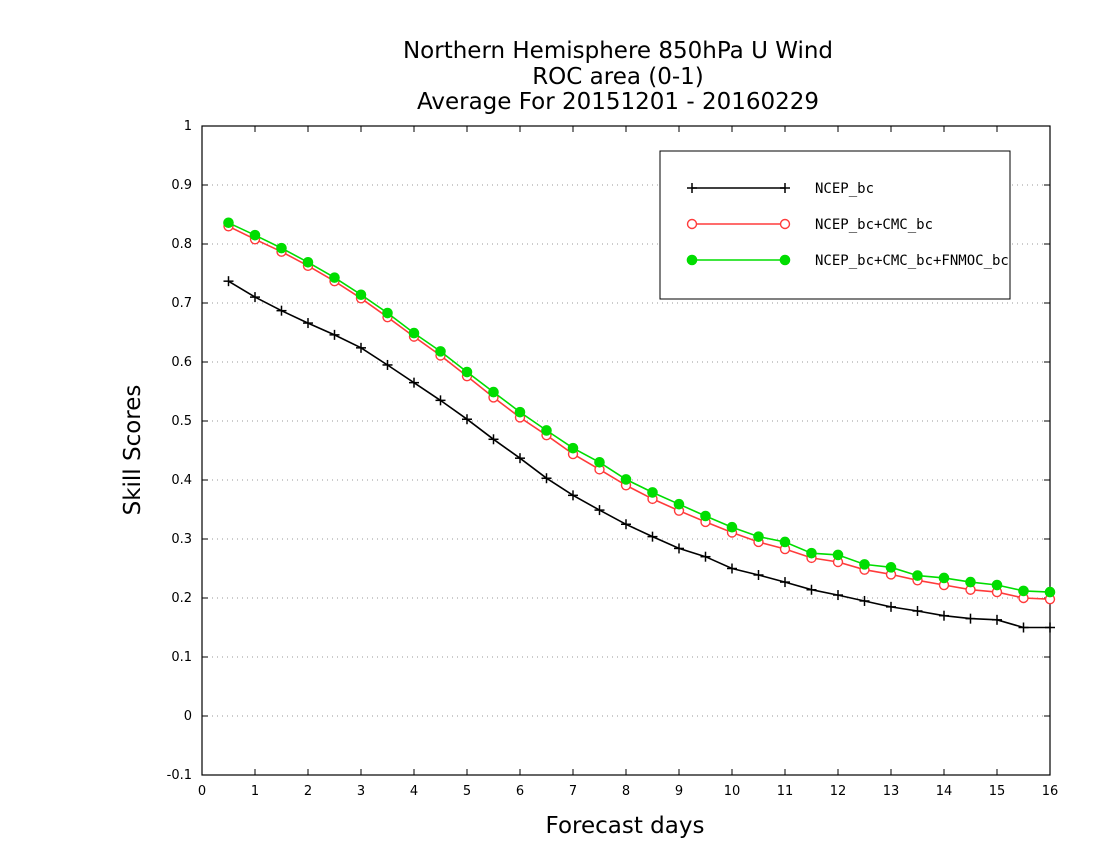 Image resolution: width=1100 pixels, height=850 pixels. I want to click on y-tick-label-11: 1, so click(188, 126).